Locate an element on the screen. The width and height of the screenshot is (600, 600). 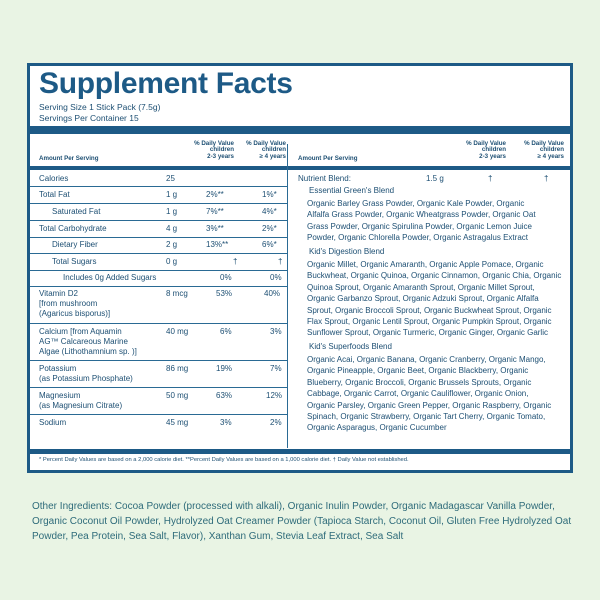
thick-divider-bottom is located at coordinates (300, 451).